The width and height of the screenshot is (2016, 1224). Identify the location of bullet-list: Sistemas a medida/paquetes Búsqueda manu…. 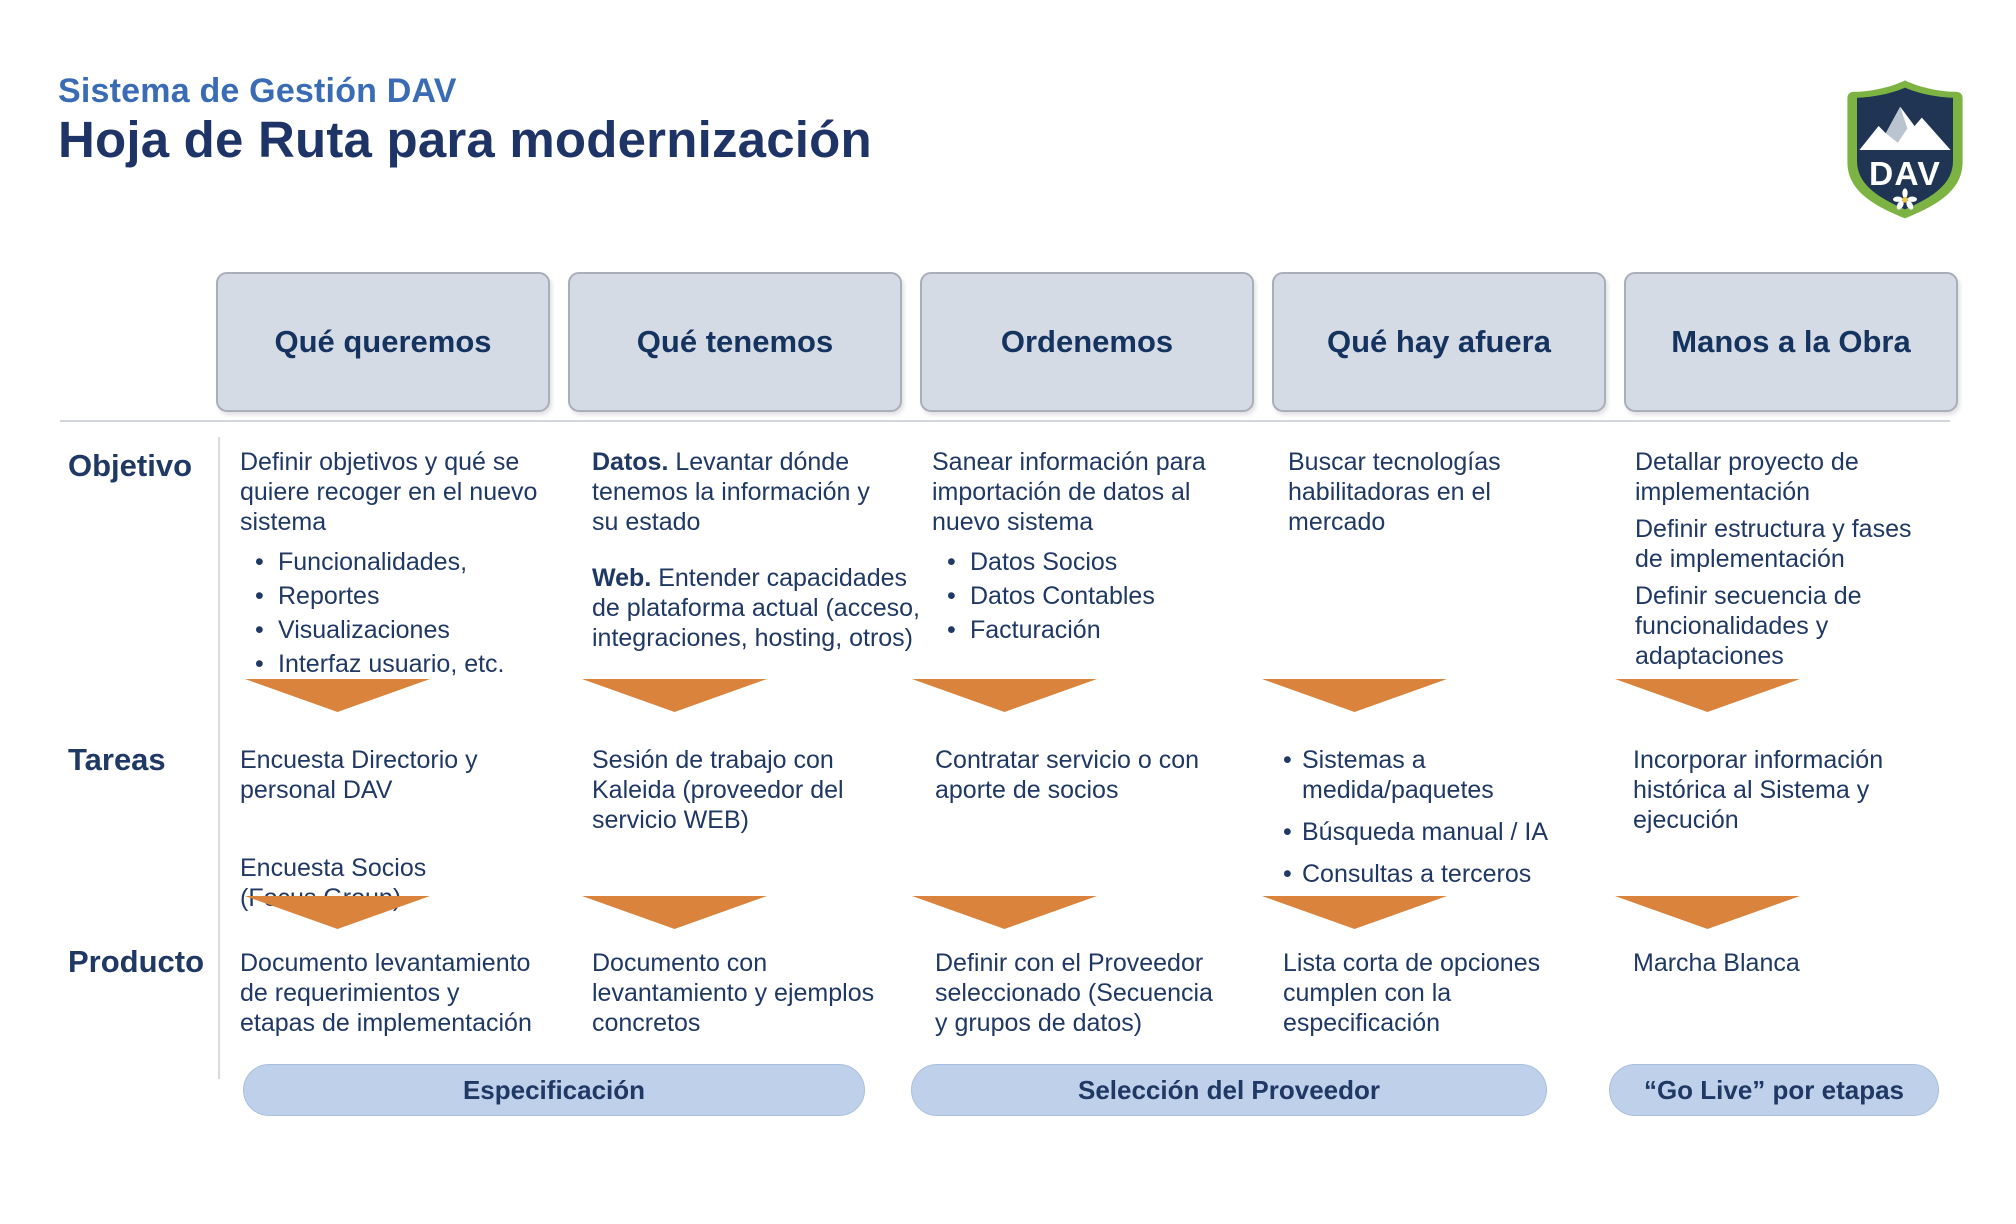
(1455, 817).